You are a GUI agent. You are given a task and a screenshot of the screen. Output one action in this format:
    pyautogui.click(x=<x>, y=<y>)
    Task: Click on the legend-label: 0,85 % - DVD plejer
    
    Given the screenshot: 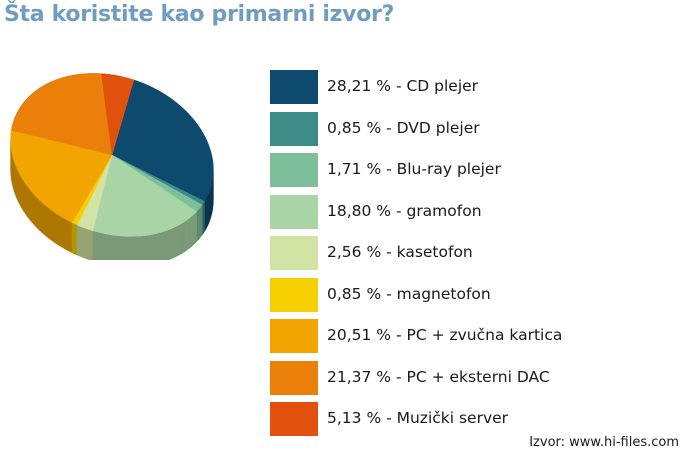 What is the action you would take?
    pyautogui.click(x=403, y=127)
    